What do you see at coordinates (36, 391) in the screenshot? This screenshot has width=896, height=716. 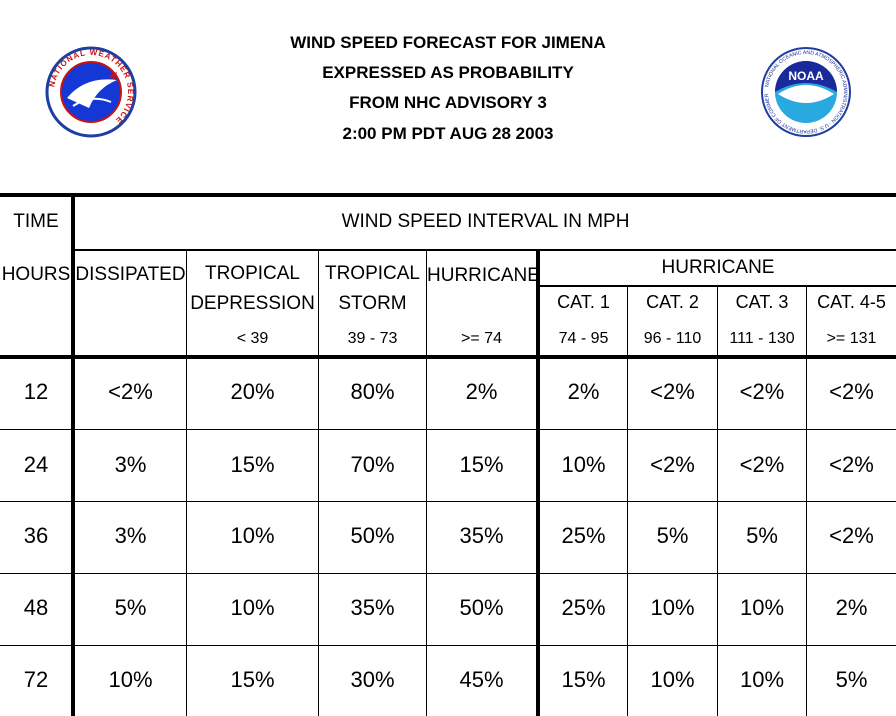 I see `hour-cell: 12` at bounding box center [36, 391].